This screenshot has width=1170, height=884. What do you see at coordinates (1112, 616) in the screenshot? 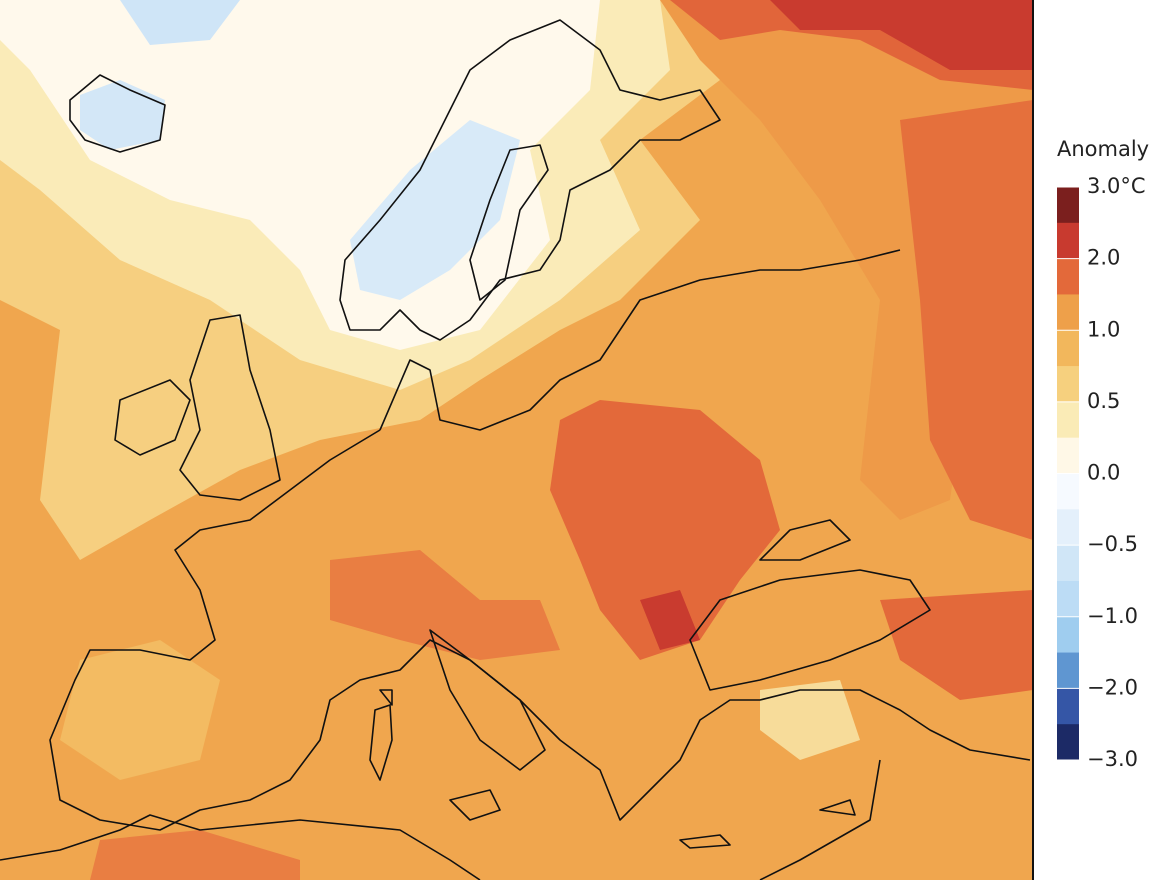
I see `legend-tick-label: −1.0` at bounding box center [1112, 616].